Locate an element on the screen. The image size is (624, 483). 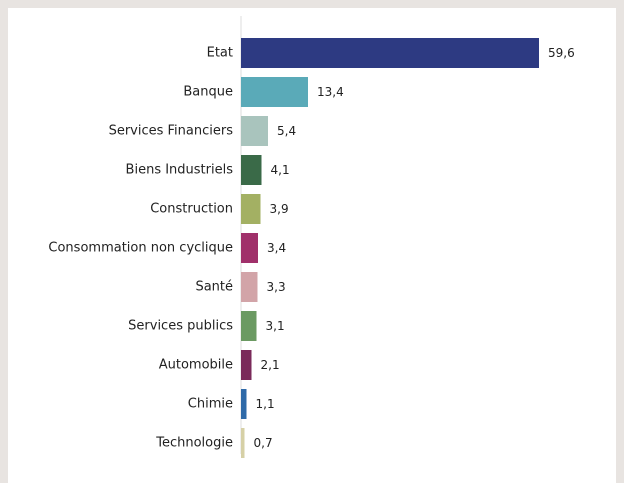
value-label: 3,1 is located at coordinates (275, 326).